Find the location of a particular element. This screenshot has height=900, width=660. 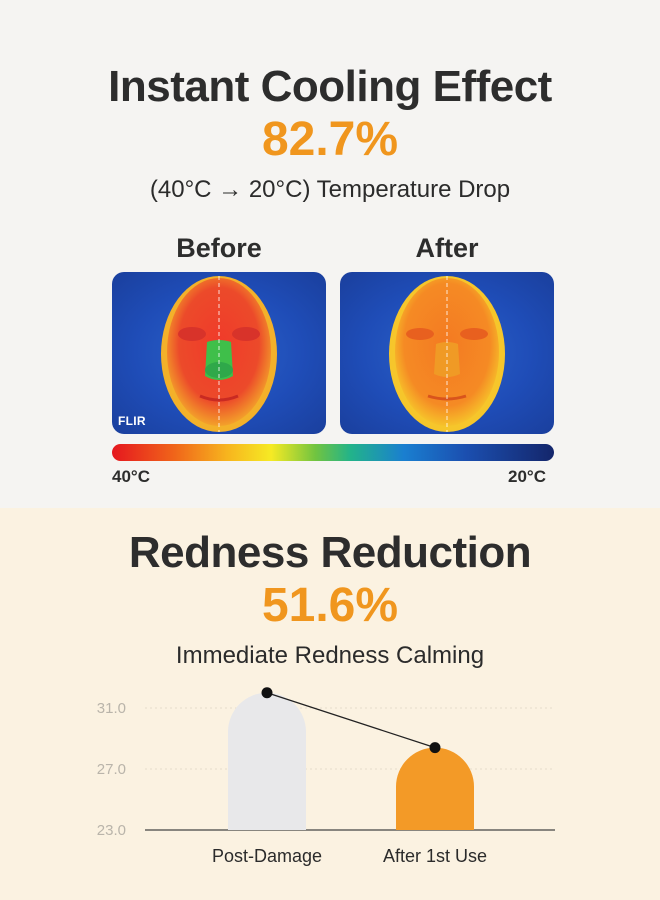

redness-percent: 51.6% is located at coordinates (330, 605).